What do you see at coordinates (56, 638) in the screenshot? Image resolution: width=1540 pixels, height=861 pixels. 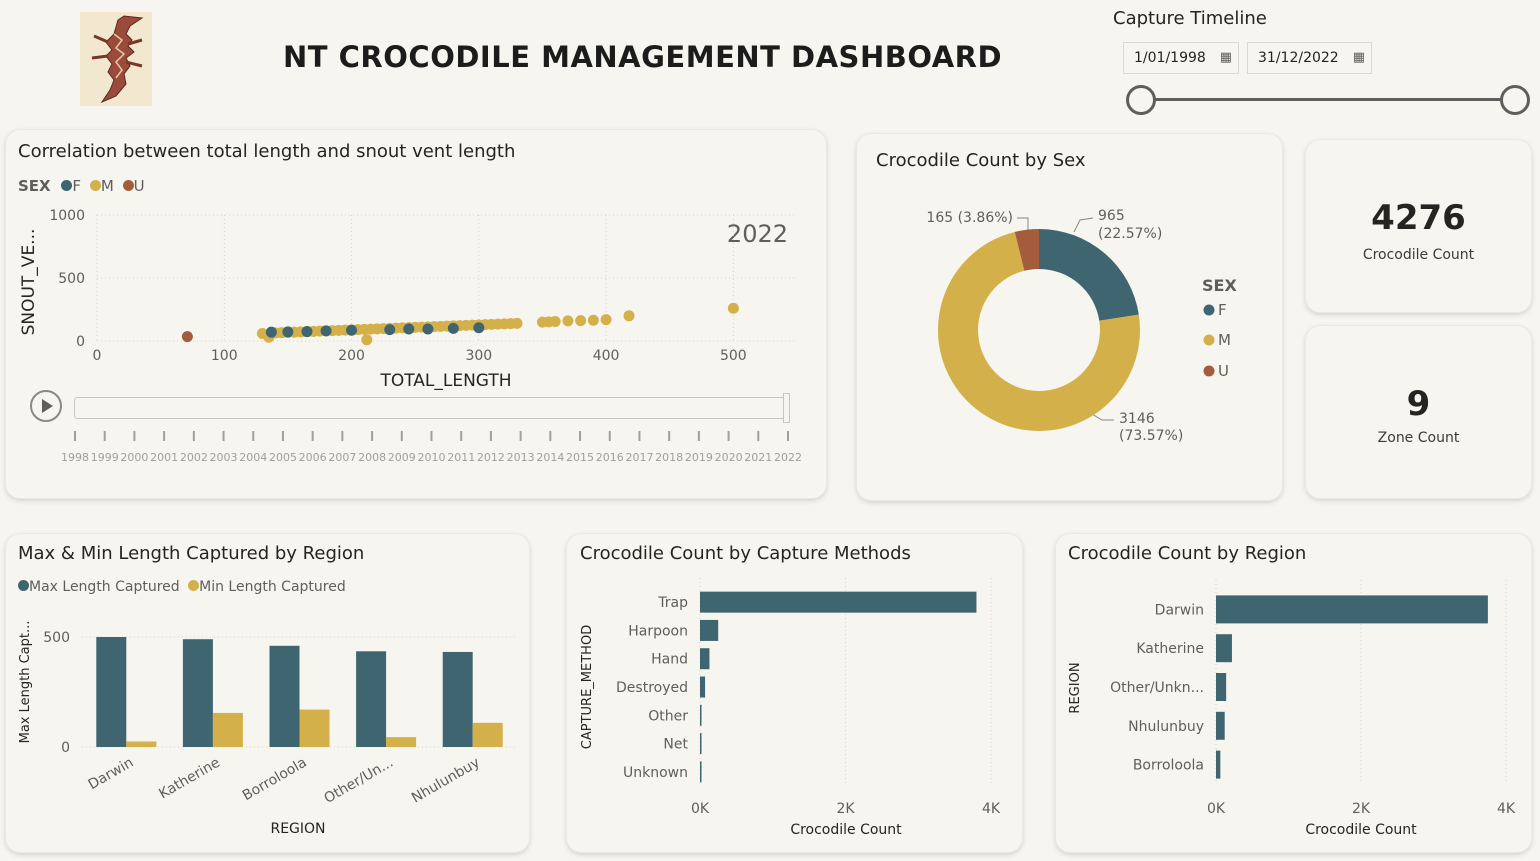 I see `region-length-y-tick-label: 500` at bounding box center [56, 638].